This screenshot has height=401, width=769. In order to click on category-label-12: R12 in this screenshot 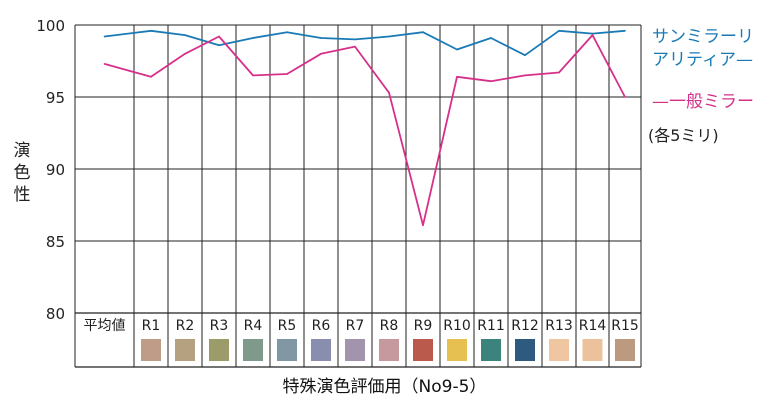, I will do `click(525, 326)`.